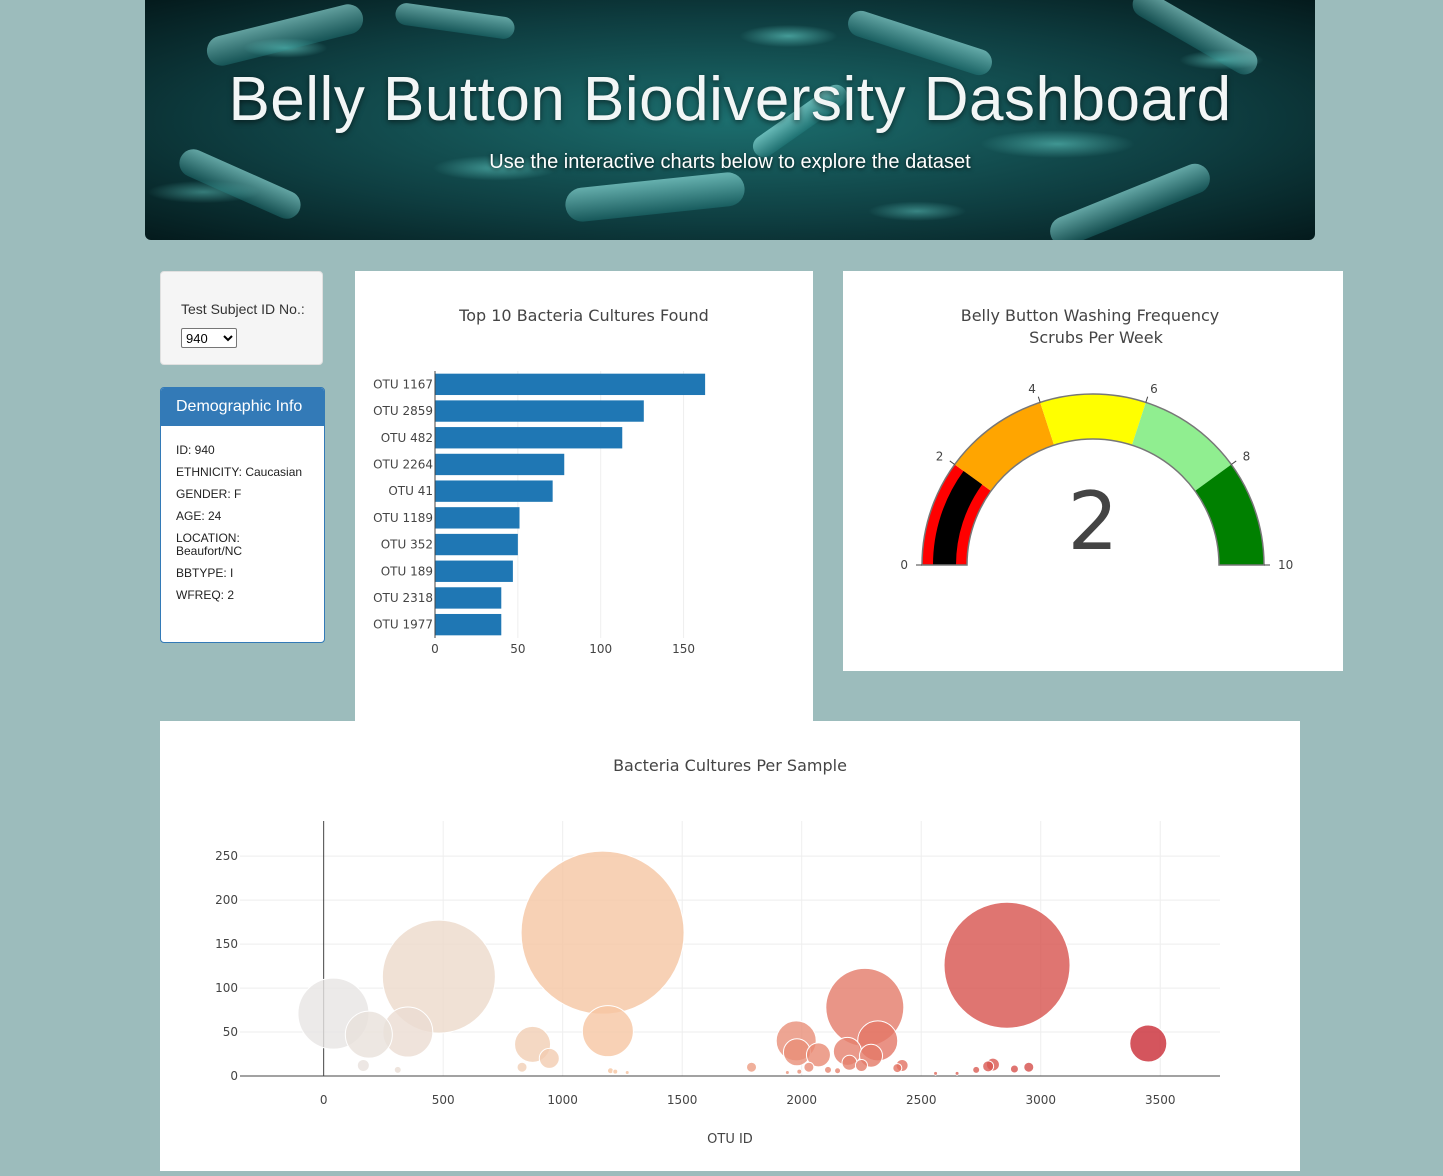 Image resolution: width=1443 pixels, height=1176 pixels. Describe the element at coordinates (241, 318) in the screenshot. I see `subject-selector-well: Test Subject ID No.: 940` at that location.